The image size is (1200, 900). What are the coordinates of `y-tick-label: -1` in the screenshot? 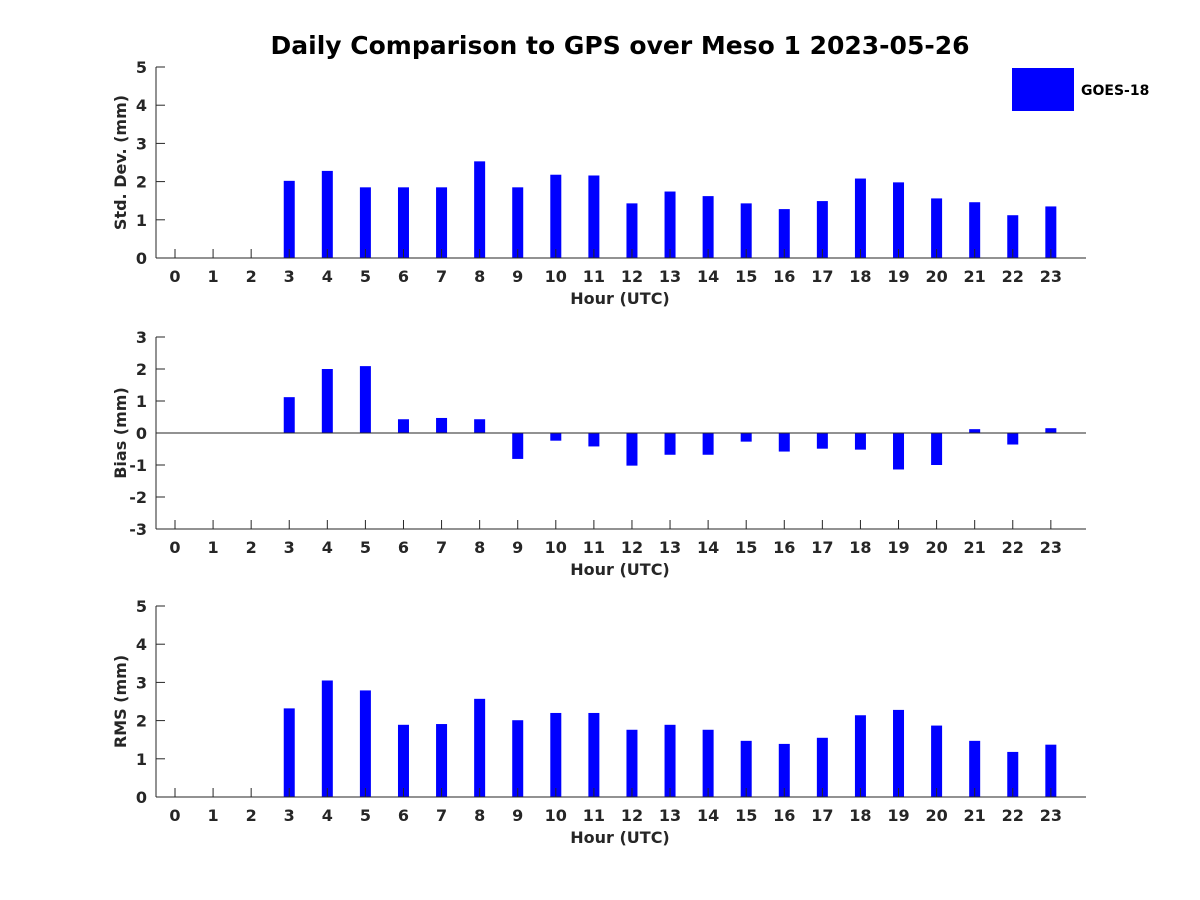 It's located at (138, 465).